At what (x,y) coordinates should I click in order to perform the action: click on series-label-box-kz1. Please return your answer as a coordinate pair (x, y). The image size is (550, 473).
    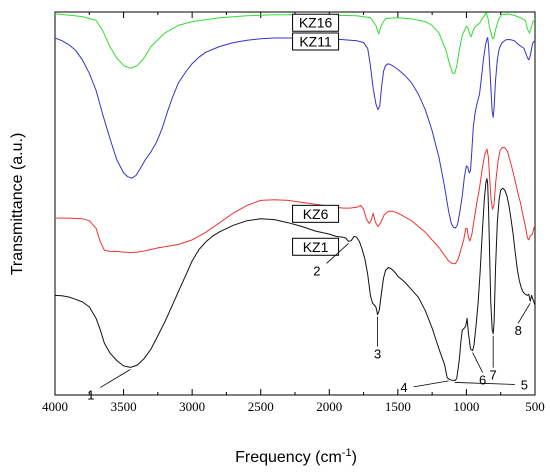
    Looking at the image, I should click on (316, 246).